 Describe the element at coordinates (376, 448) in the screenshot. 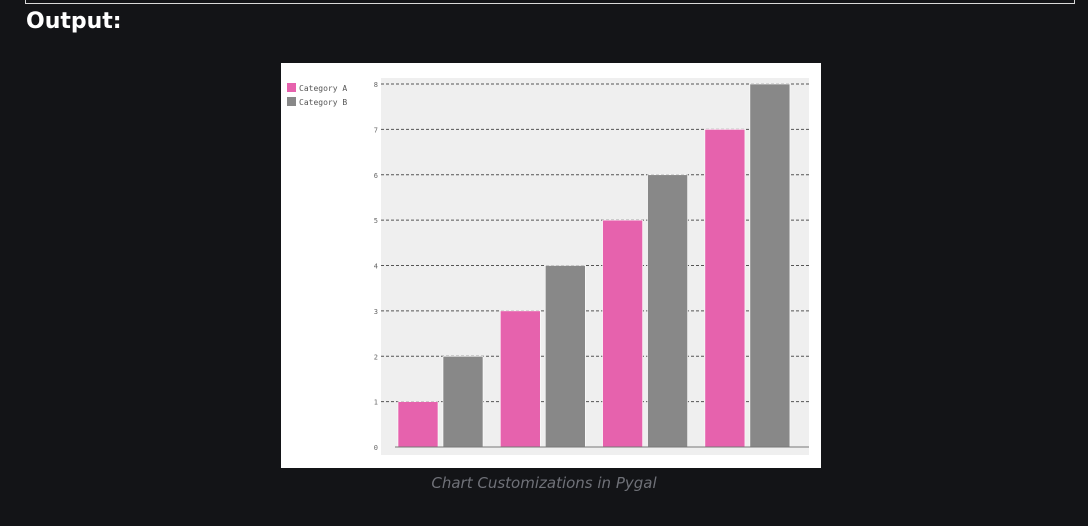

I see `y-tick-label: 0` at that location.